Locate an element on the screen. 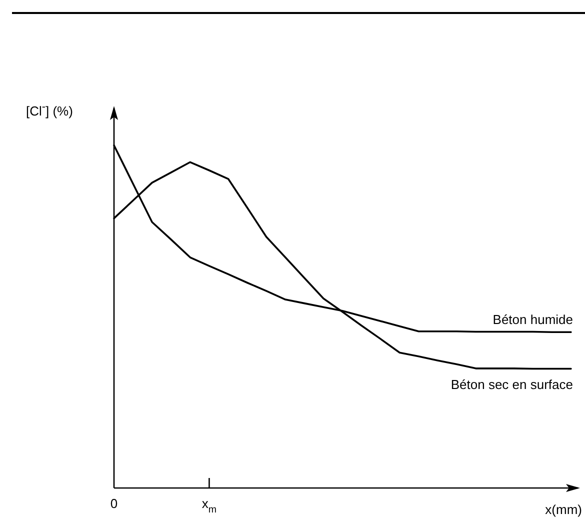 The image size is (585, 519). series-label: Béton sec en surface is located at coordinates (512, 384).